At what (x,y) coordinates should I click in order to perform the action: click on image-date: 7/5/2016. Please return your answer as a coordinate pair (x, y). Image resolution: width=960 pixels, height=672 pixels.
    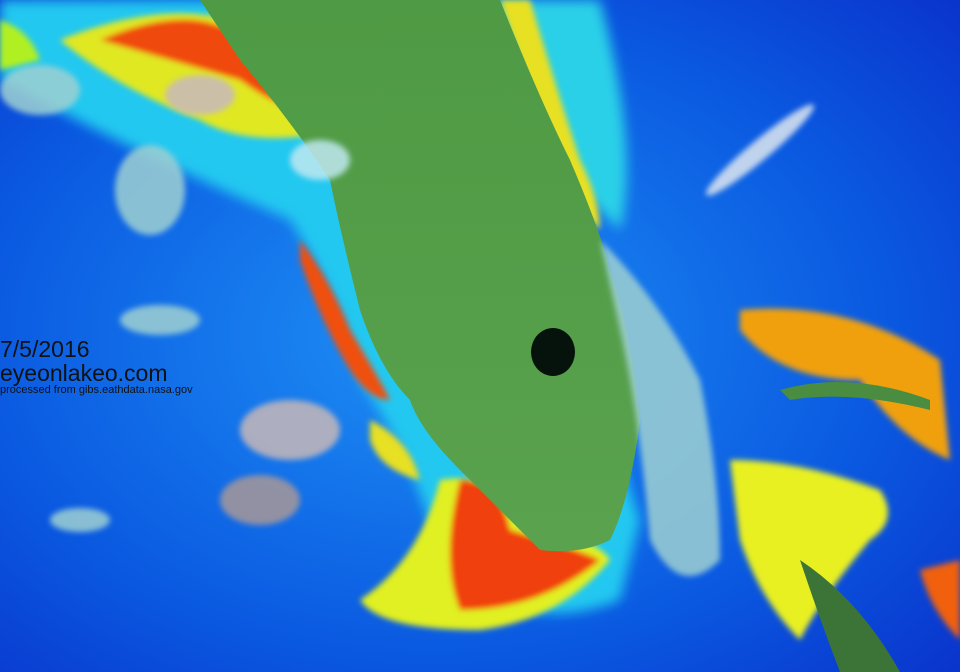
    Looking at the image, I should click on (45, 349).